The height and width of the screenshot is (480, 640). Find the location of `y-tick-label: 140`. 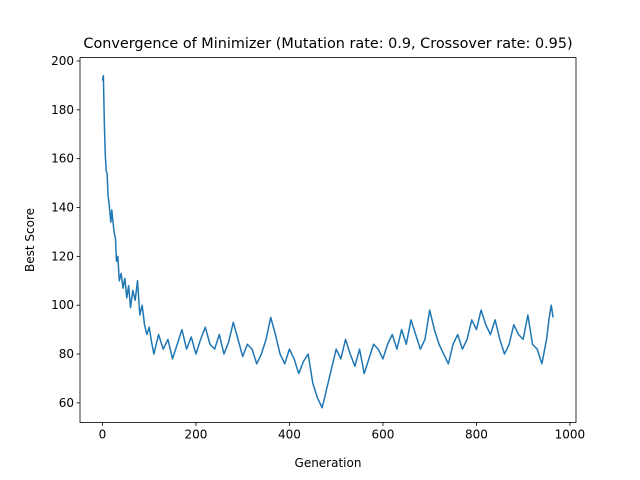

y-tick-label: 140 is located at coordinates (62, 208).